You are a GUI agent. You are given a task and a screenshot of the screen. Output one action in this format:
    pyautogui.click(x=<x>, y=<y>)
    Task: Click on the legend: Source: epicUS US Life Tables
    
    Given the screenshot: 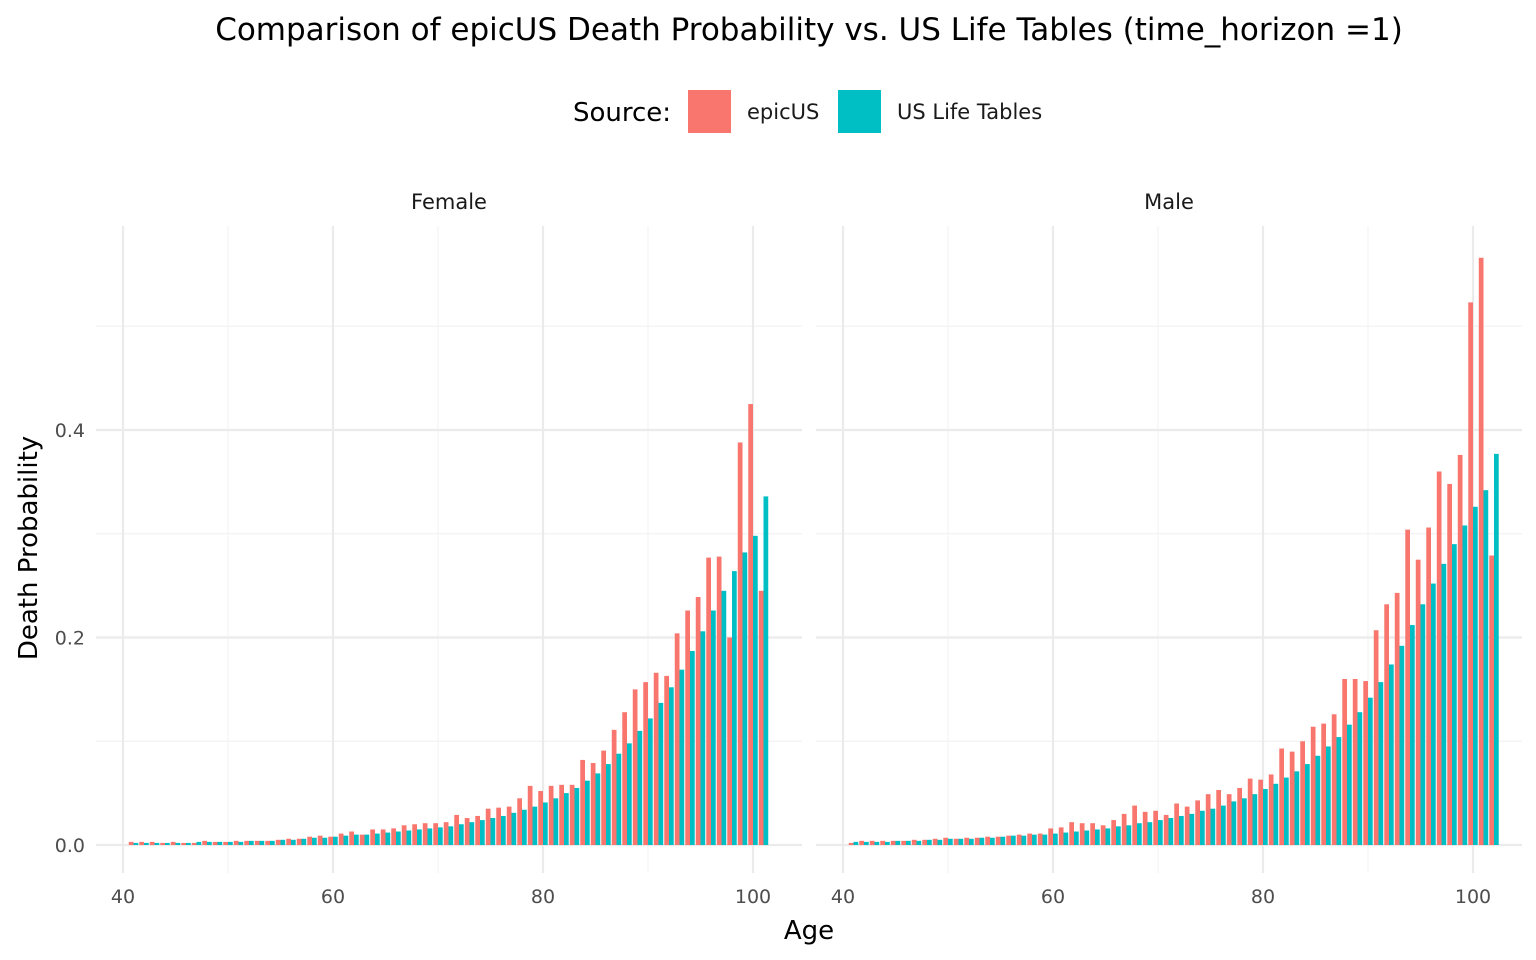 What is the action you would take?
    pyautogui.click(x=807, y=111)
    